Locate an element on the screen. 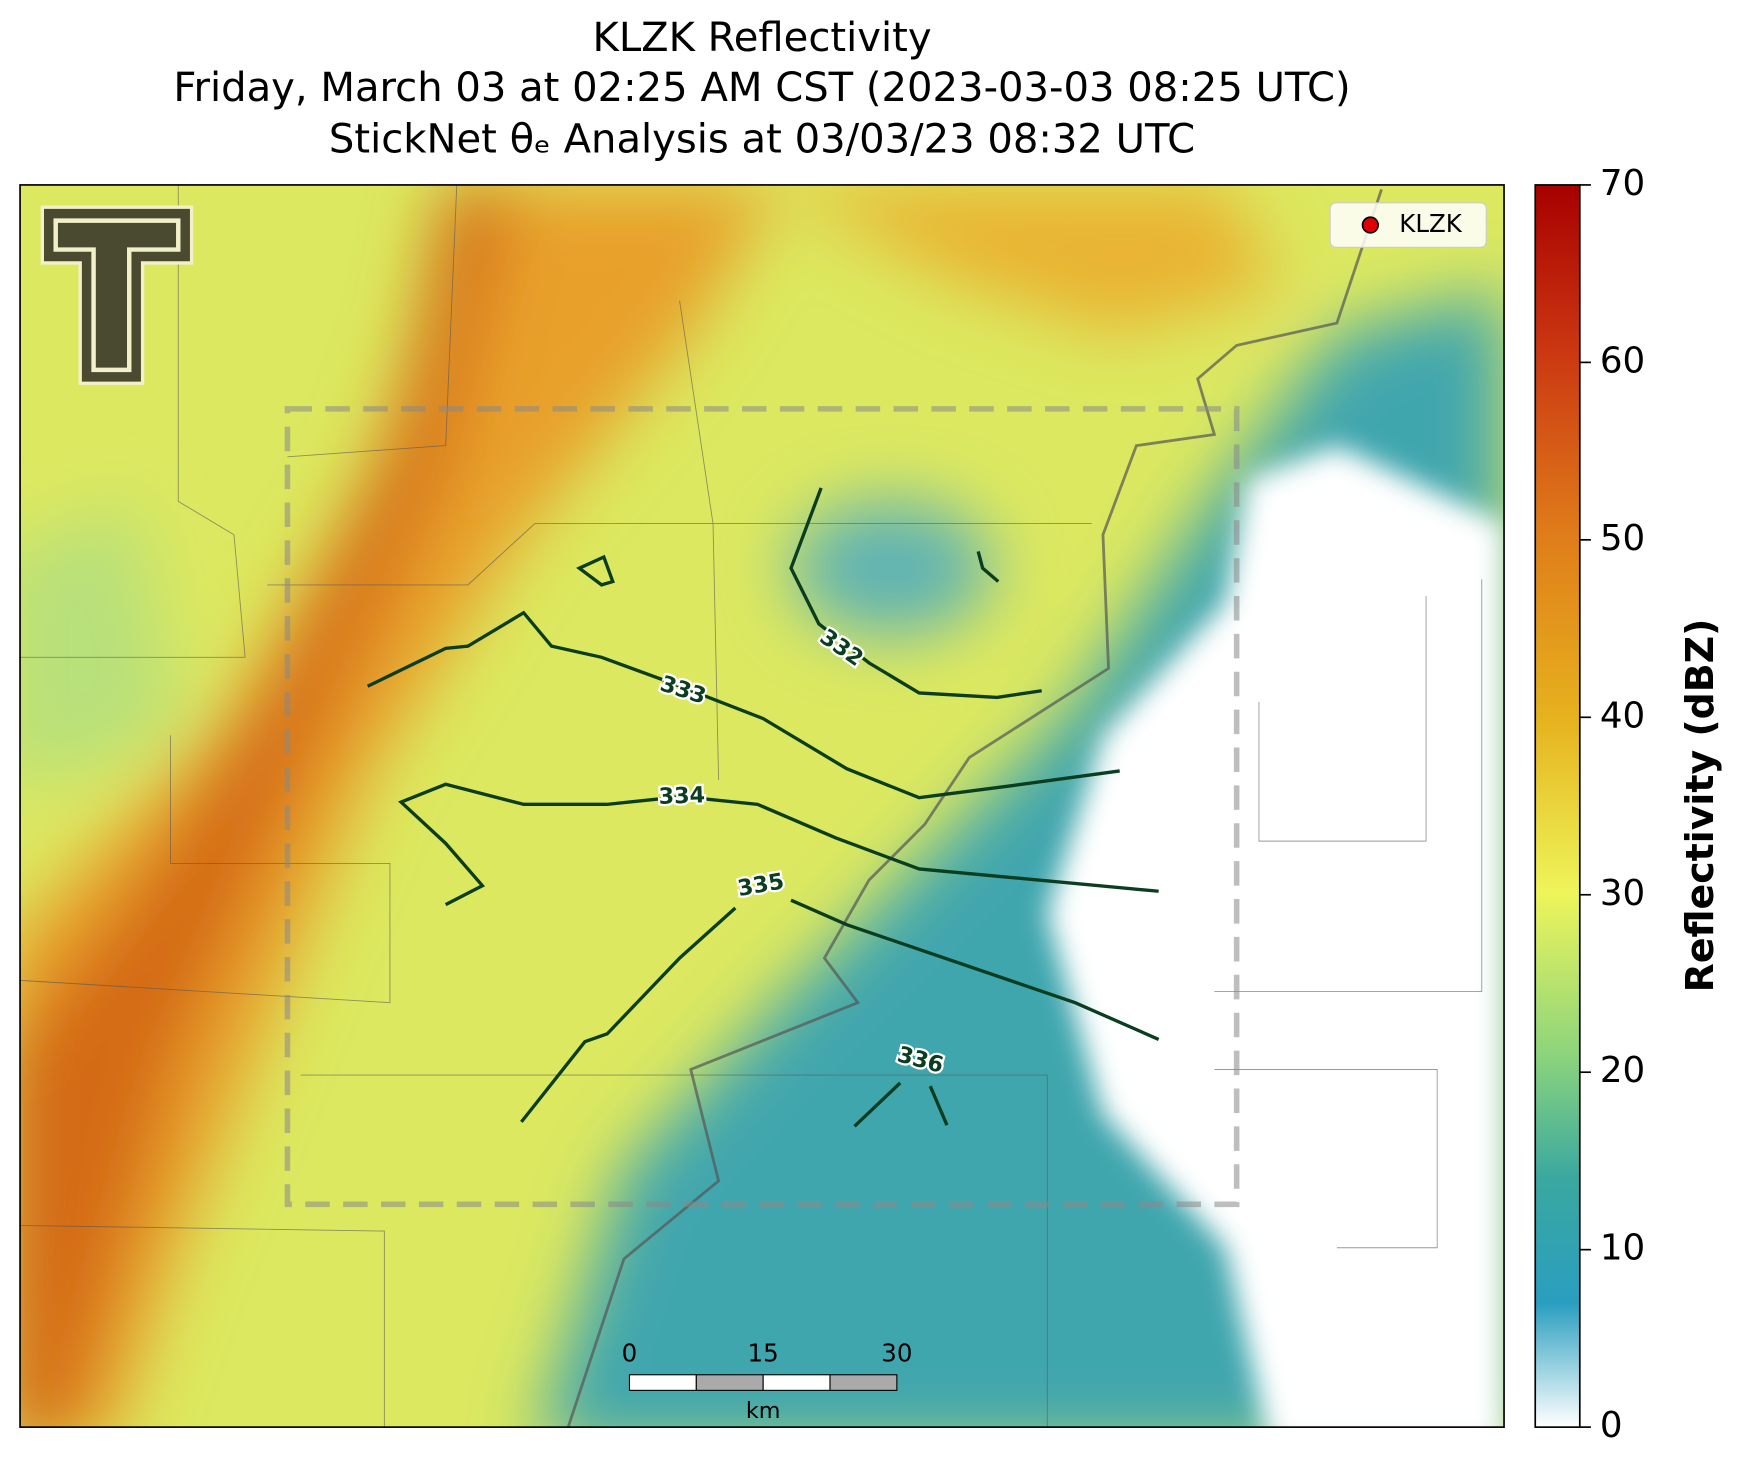 The height and width of the screenshot is (1465, 1738). colorbar-tick-label: 70 is located at coordinates (1622, 183).